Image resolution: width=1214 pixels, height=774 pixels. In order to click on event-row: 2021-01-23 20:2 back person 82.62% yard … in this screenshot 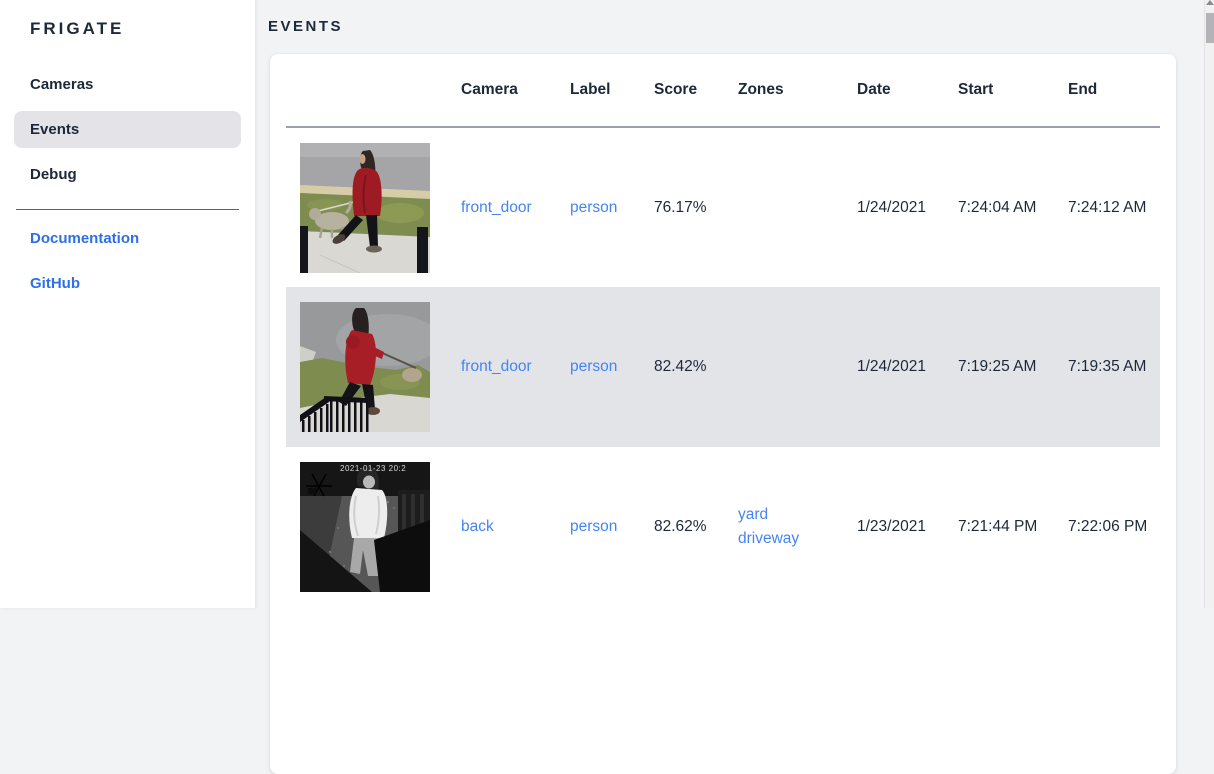, I will do `click(723, 527)`.